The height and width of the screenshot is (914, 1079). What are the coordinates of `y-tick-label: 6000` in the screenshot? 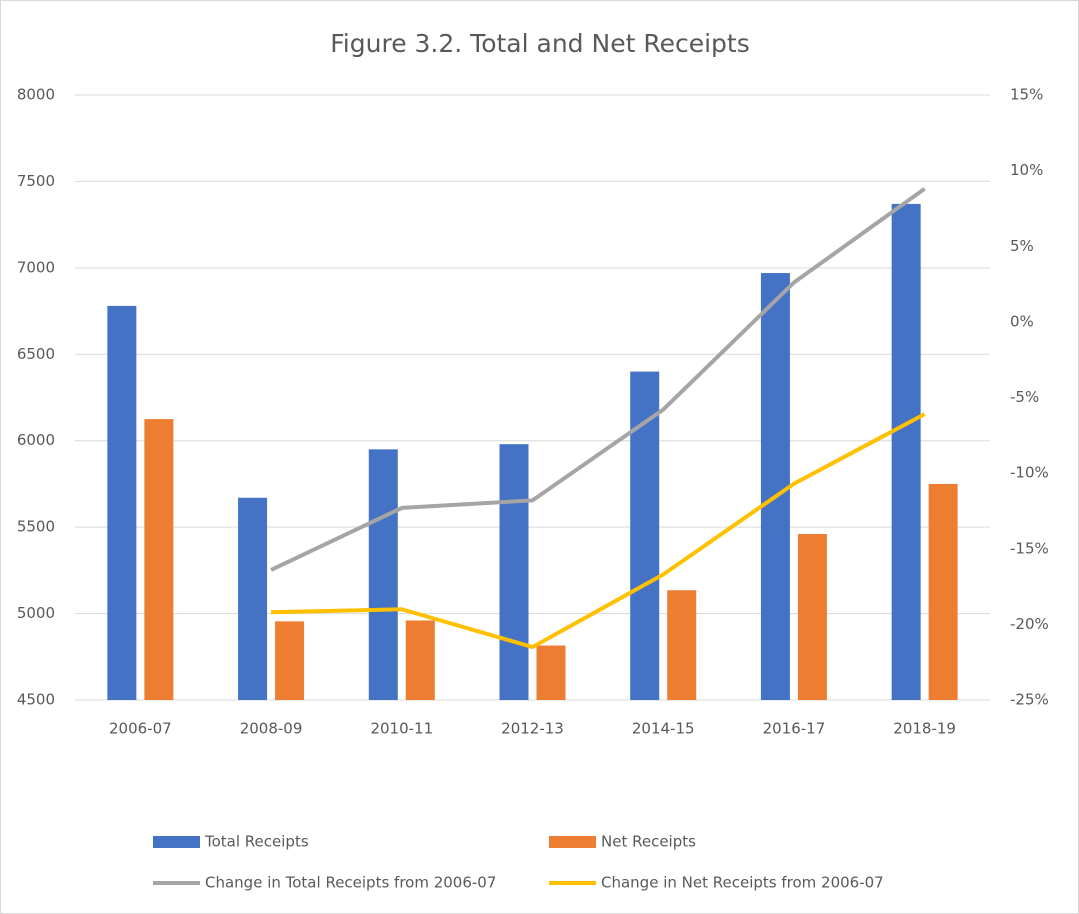 It's located at (36, 440).